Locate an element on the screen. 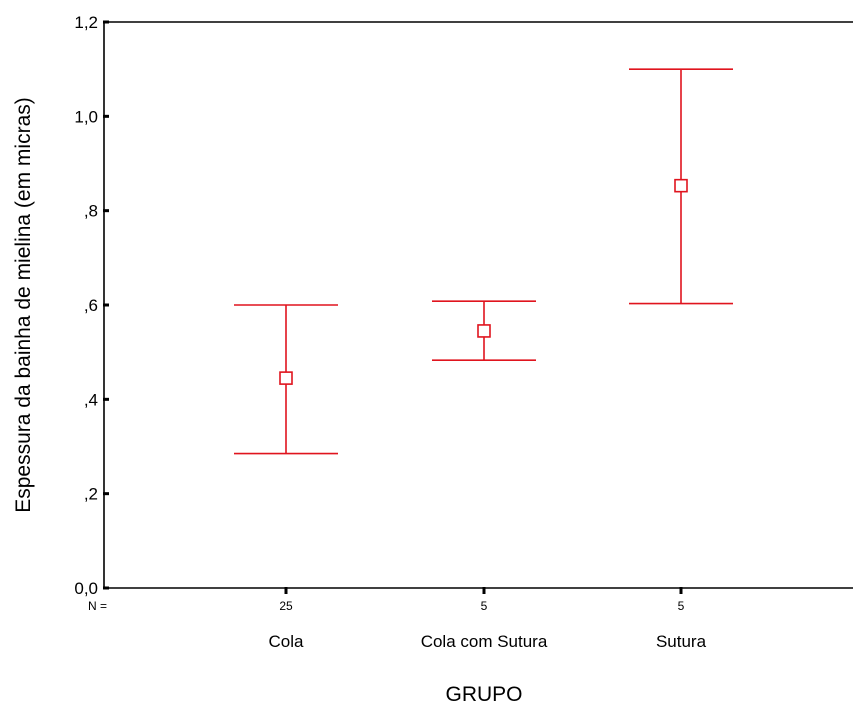 The image size is (853, 721). y-tick-label: 1,2 is located at coordinates (86, 22).